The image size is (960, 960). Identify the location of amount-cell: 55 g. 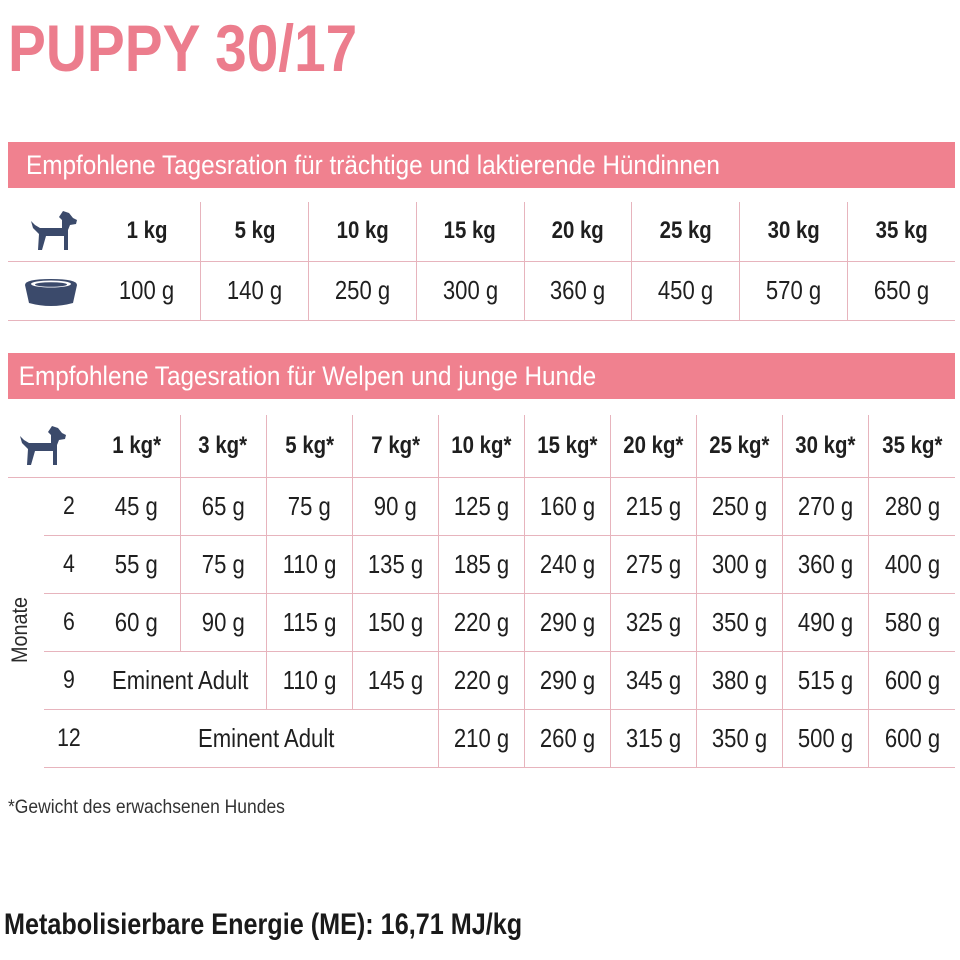
(137, 564).